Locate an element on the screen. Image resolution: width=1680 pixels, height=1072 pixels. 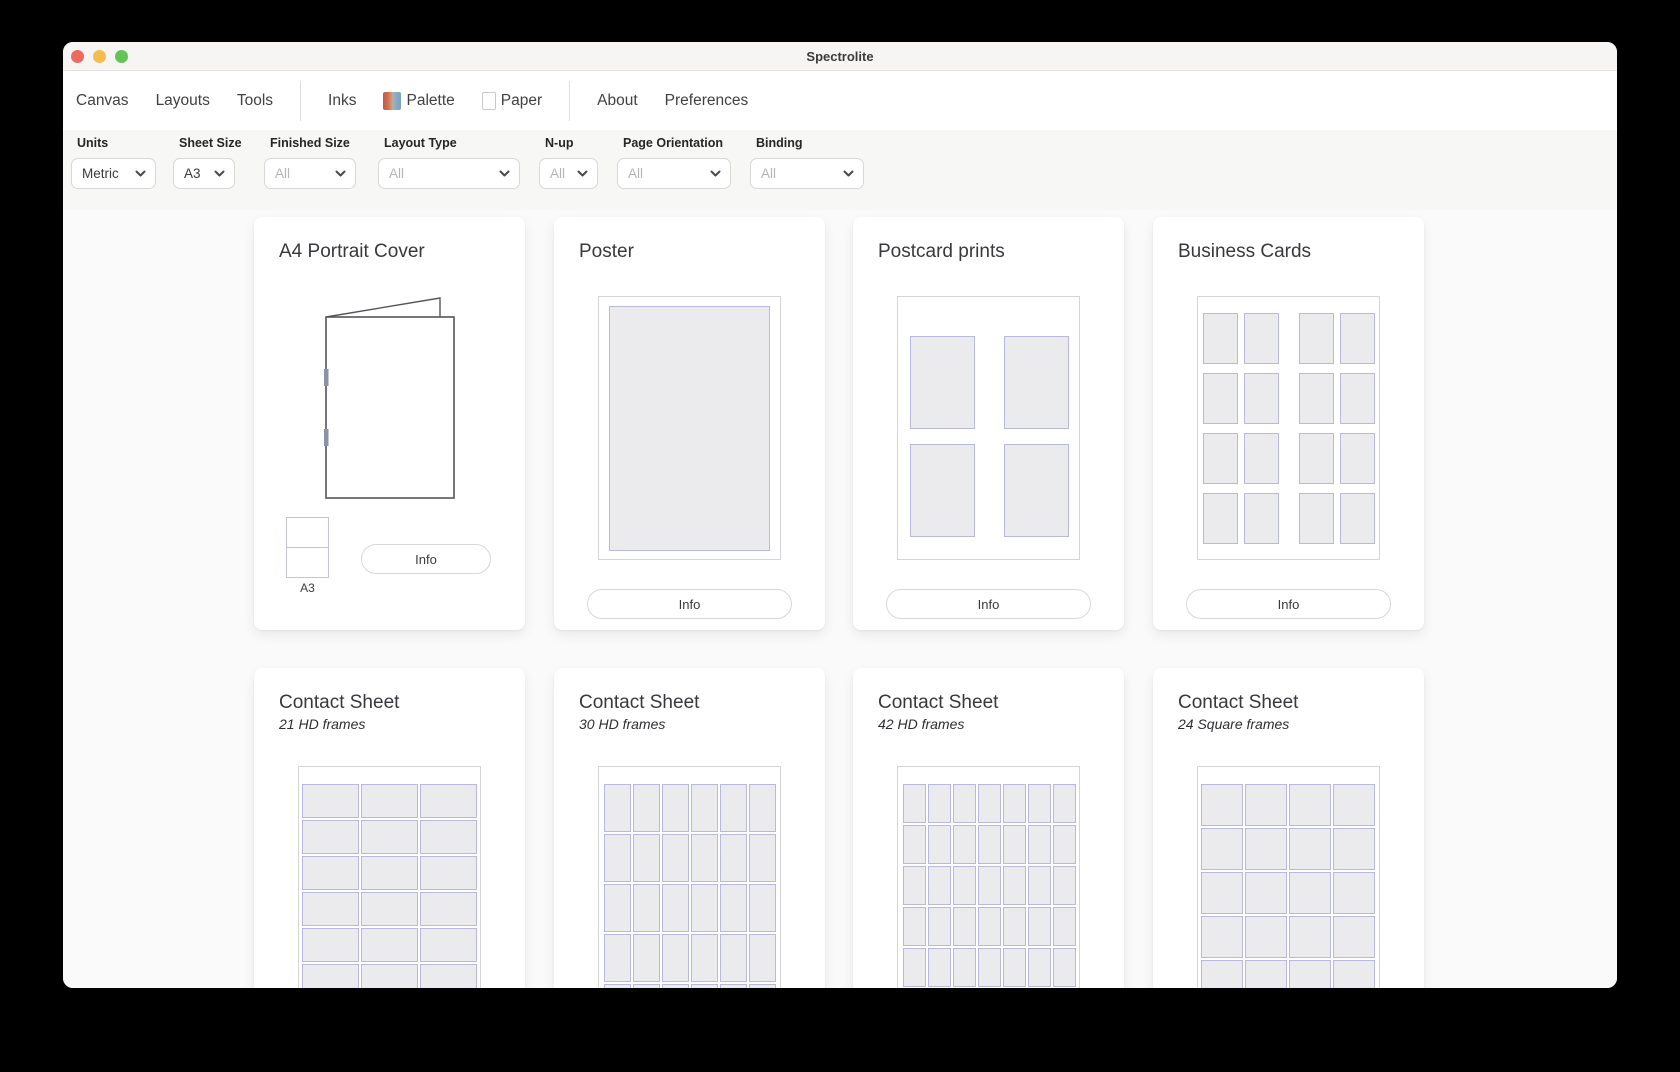
sheet-size-caption: A3 is located at coordinates (307, 588).